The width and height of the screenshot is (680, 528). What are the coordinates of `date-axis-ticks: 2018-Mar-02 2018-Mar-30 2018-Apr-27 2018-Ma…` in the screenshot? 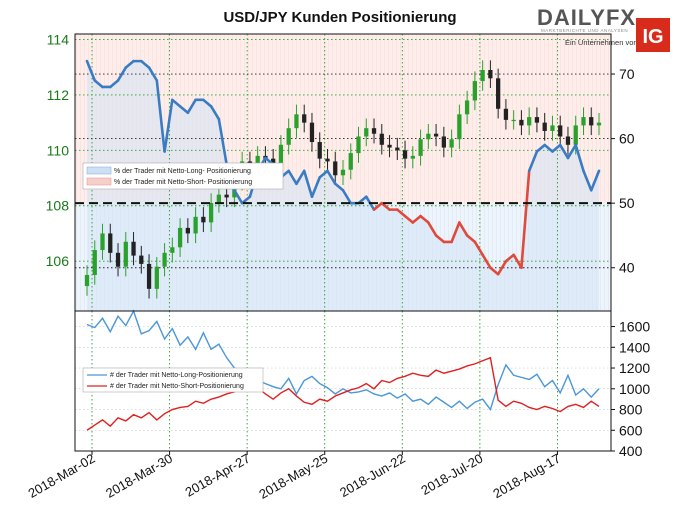 It's located at (294, 476).